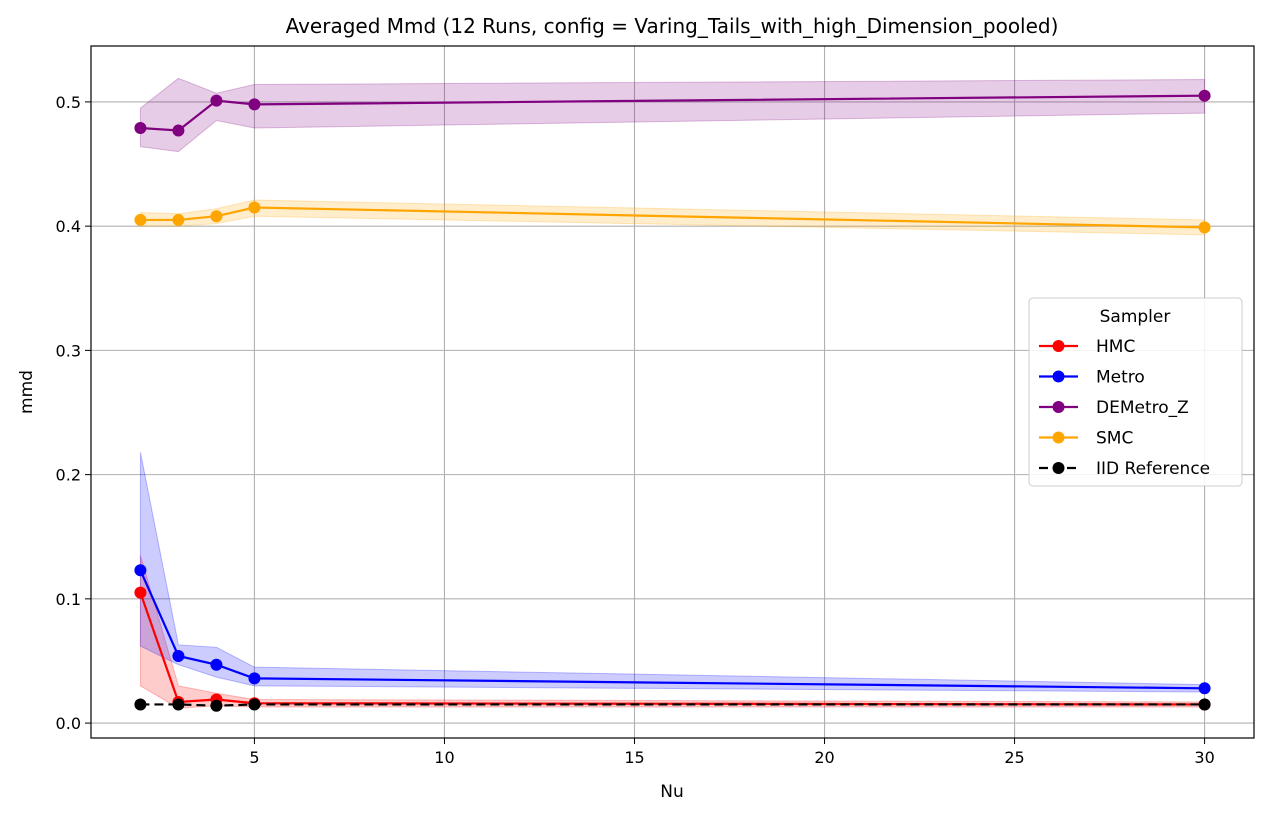 This screenshot has width=1268, height=817. I want to click on x-tick-label: 5, so click(254, 757).